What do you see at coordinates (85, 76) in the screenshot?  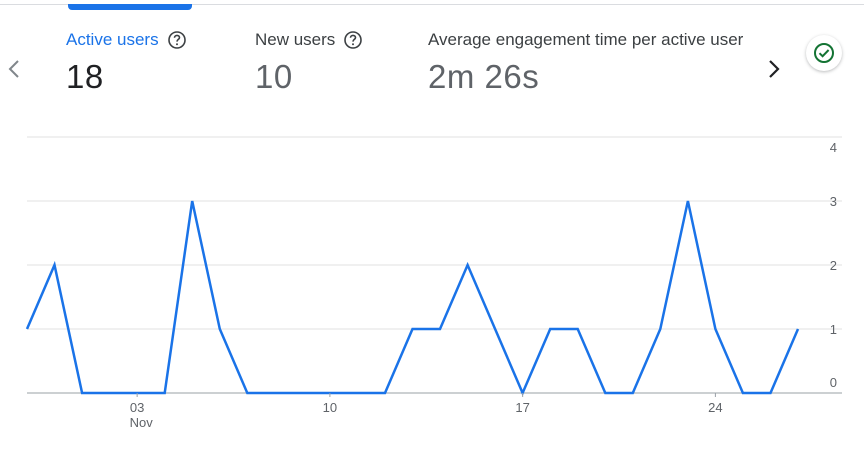 I see `metric-value: 18` at bounding box center [85, 76].